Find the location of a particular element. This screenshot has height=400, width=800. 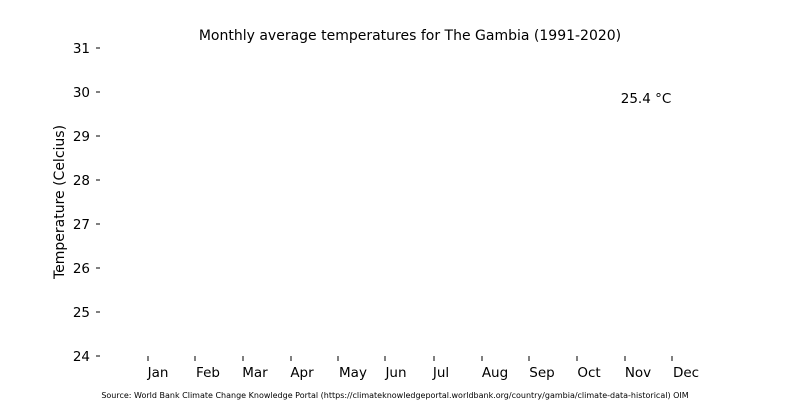

x-tick-label: May is located at coordinates (353, 373).